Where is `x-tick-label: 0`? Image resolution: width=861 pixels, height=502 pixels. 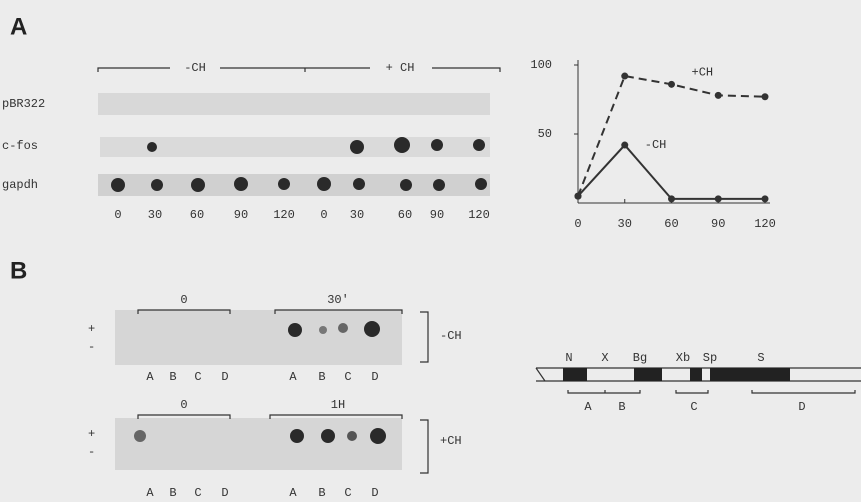
x-tick-label: 0 is located at coordinates (577, 224).